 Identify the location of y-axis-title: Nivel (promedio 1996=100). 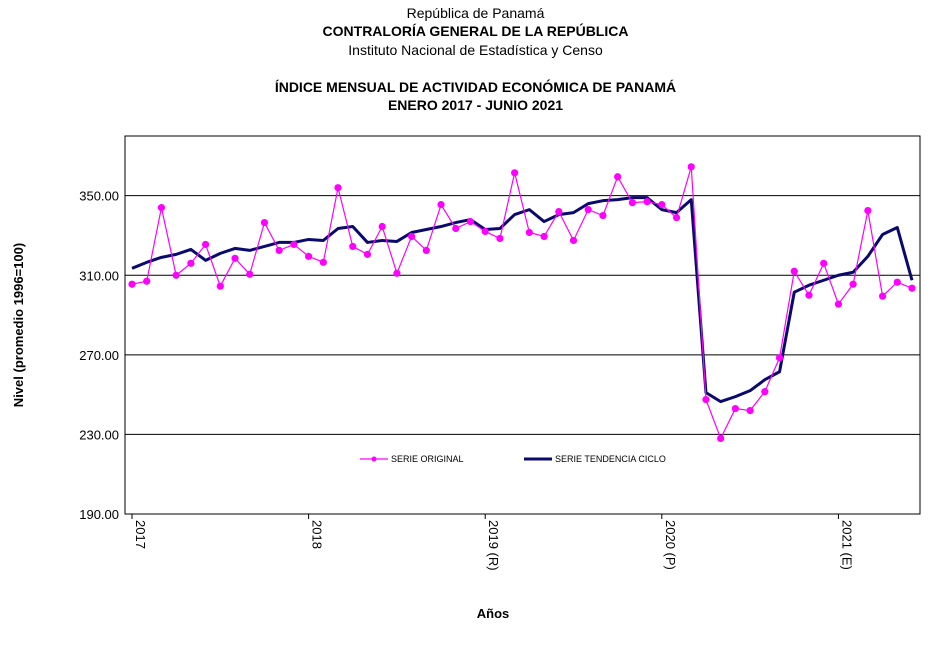
(18, 325).